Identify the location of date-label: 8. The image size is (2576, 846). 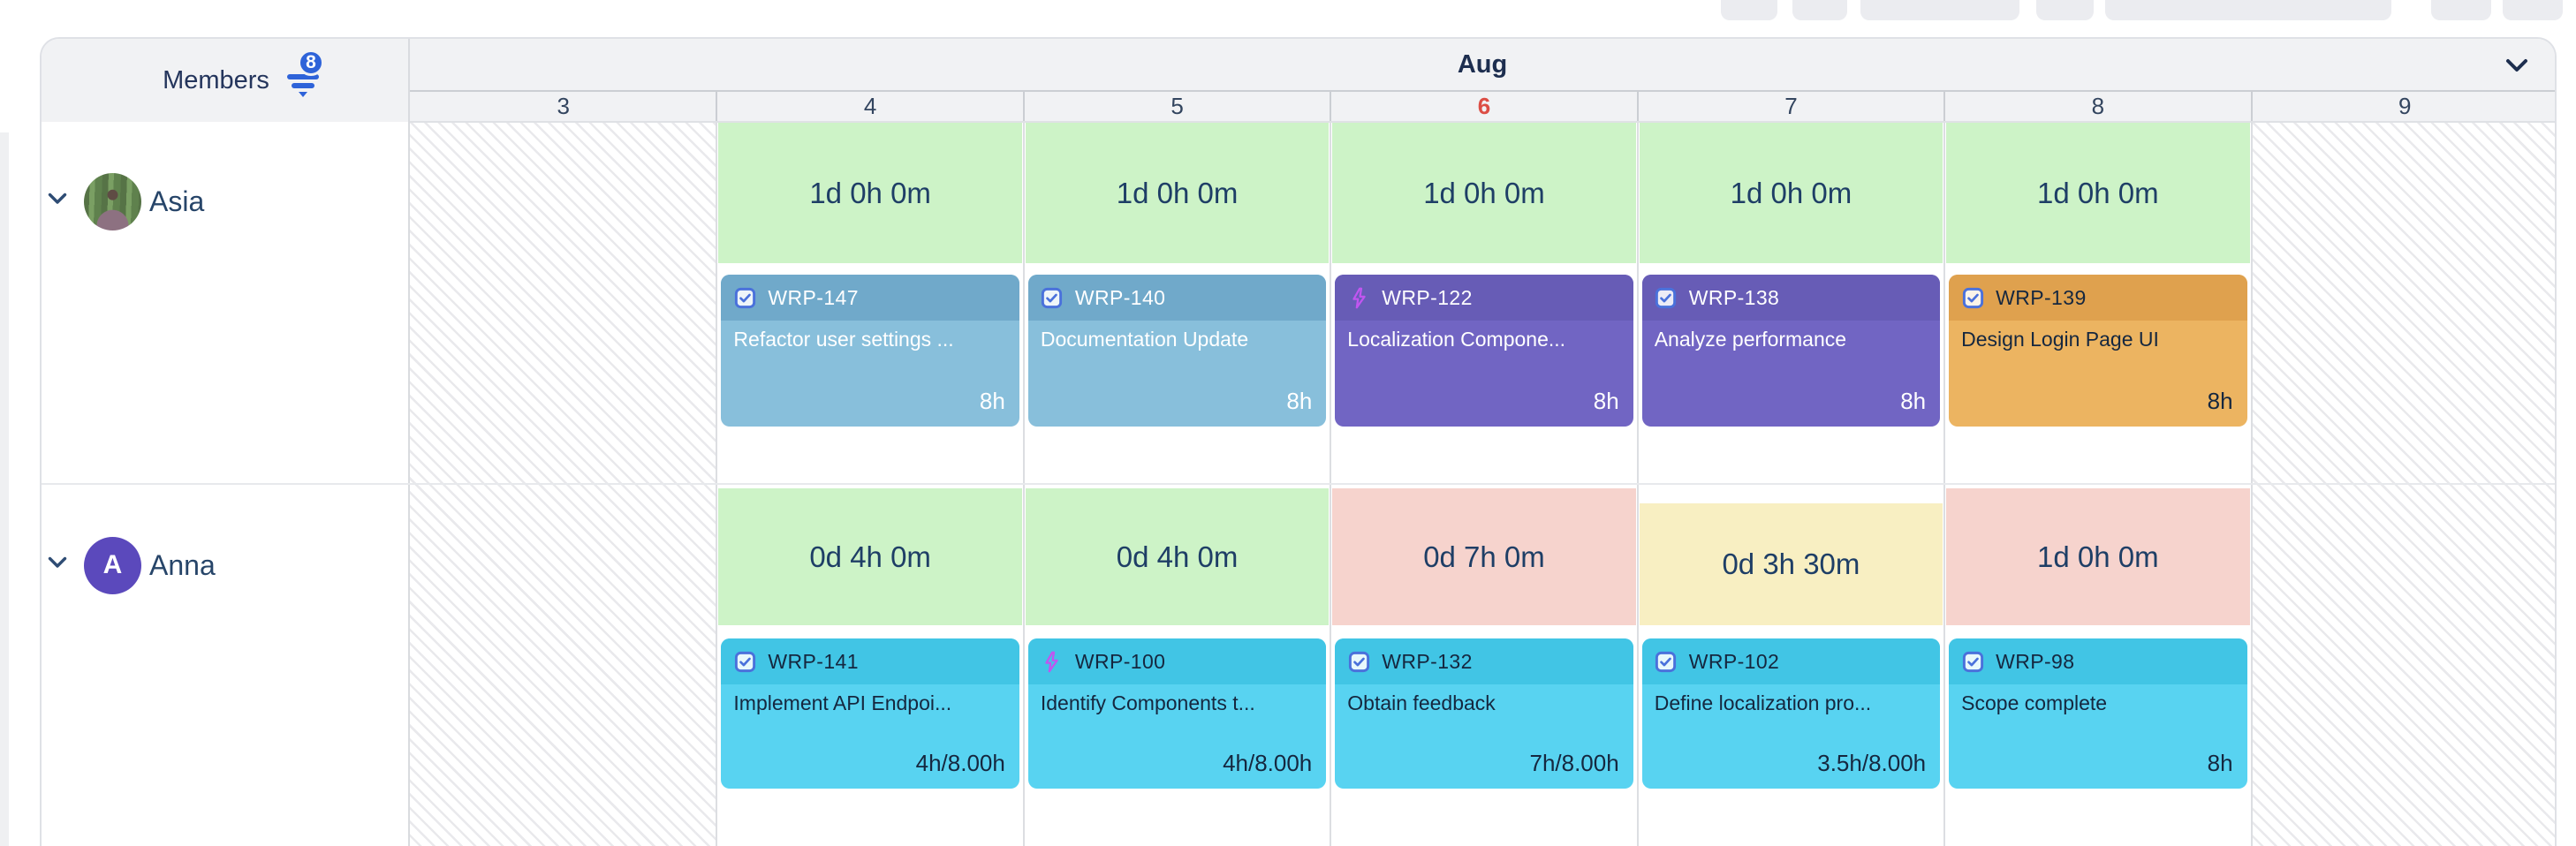
(2098, 105).